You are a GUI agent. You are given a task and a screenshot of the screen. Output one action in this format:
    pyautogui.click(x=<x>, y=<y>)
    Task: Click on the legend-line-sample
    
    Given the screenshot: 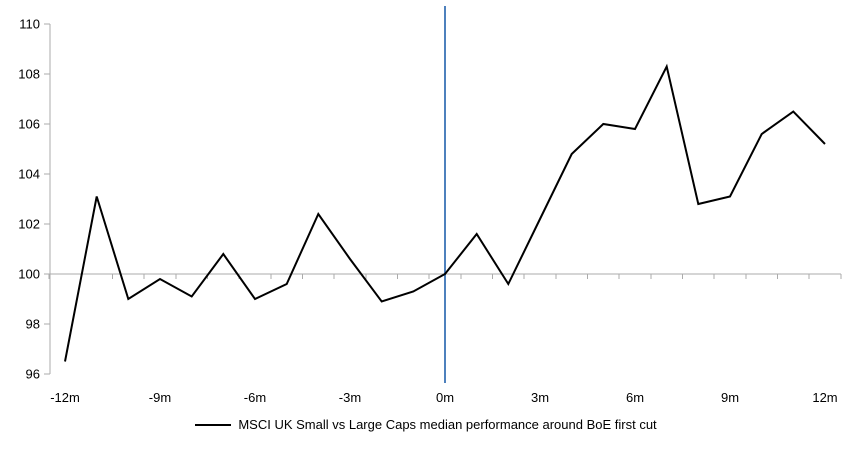 What is the action you would take?
    pyautogui.click(x=213, y=425)
    